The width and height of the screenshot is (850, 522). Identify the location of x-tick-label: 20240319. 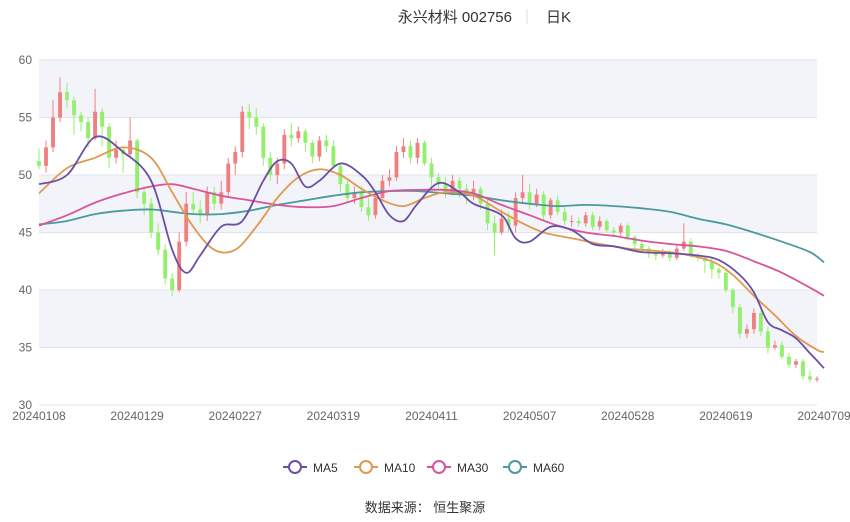
(334, 416).